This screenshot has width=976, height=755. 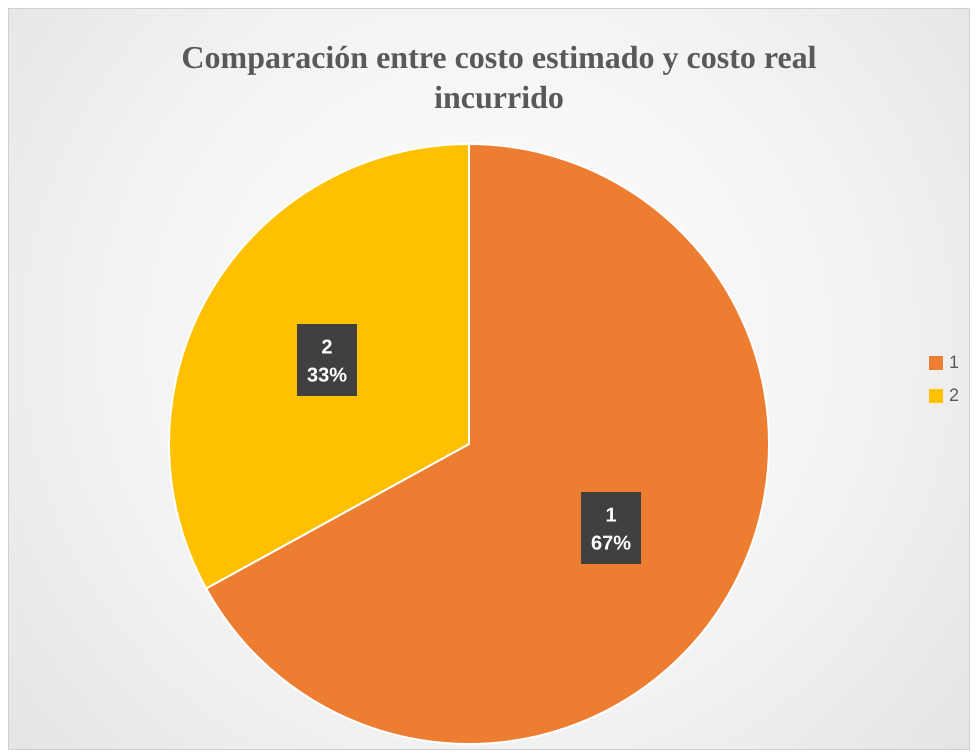 What do you see at coordinates (327, 375) in the screenshot?
I see `data-label: 33%` at bounding box center [327, 375].